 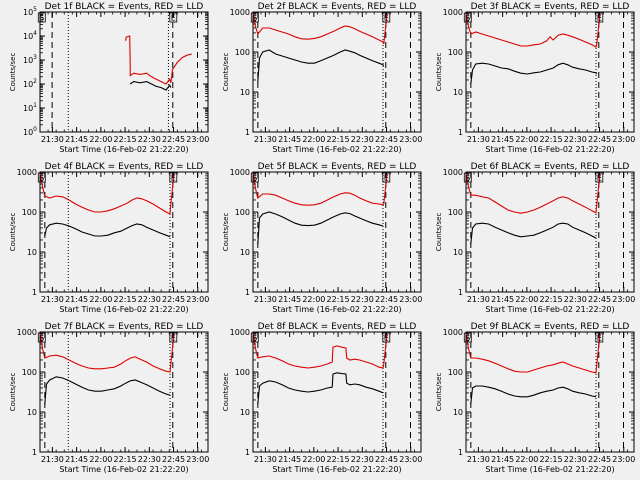 What do you see at coordinates (124, 7) in the screenshot?
I see `panel-title: Det 1f BLACK = Events, RED = LLD` at bounding box center [124, 7].